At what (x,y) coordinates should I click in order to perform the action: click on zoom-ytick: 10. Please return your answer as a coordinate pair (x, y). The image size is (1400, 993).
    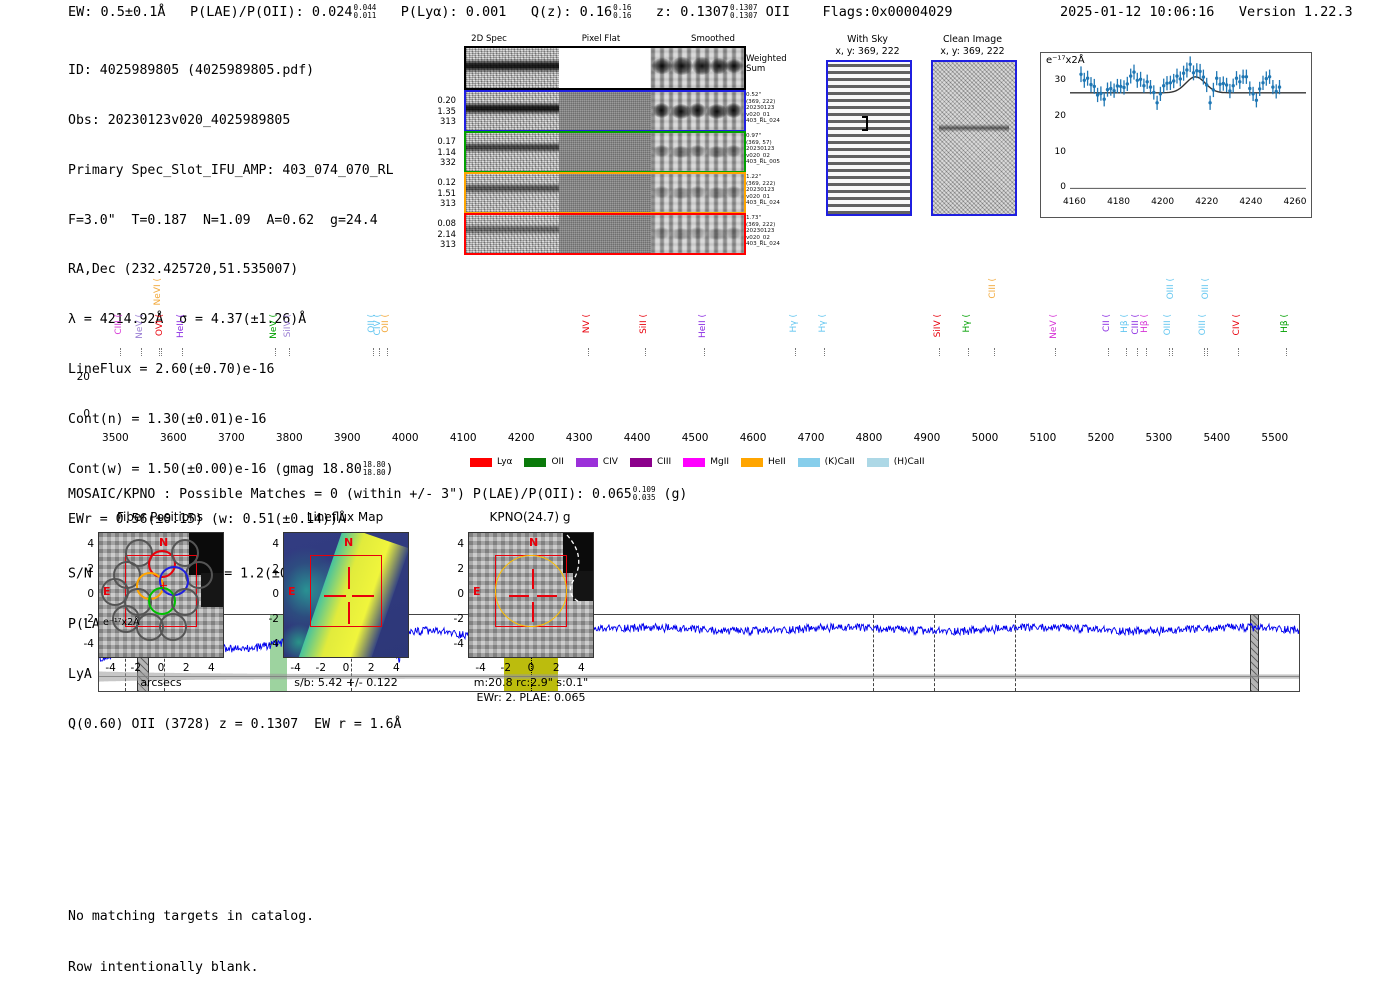
    Looking at the image, I should click on (1060, 151).